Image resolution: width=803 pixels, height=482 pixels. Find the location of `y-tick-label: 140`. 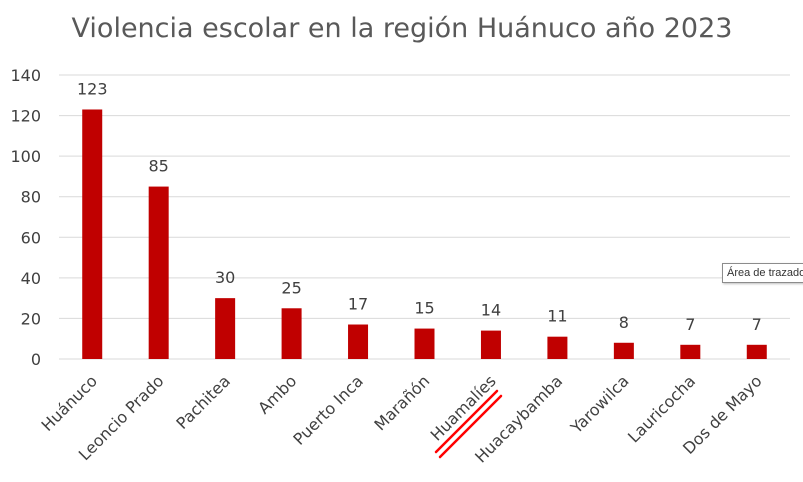

y-tick-label: 140 is located at coordinates (25, 75).